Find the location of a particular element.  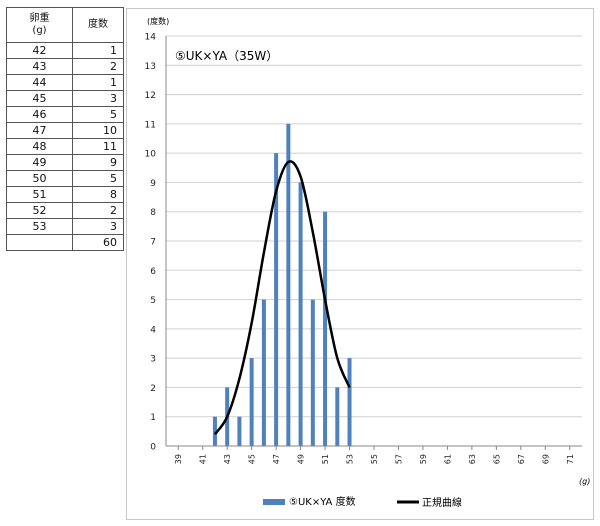

table-row: 47 10 is located at coordinates (65, 130).